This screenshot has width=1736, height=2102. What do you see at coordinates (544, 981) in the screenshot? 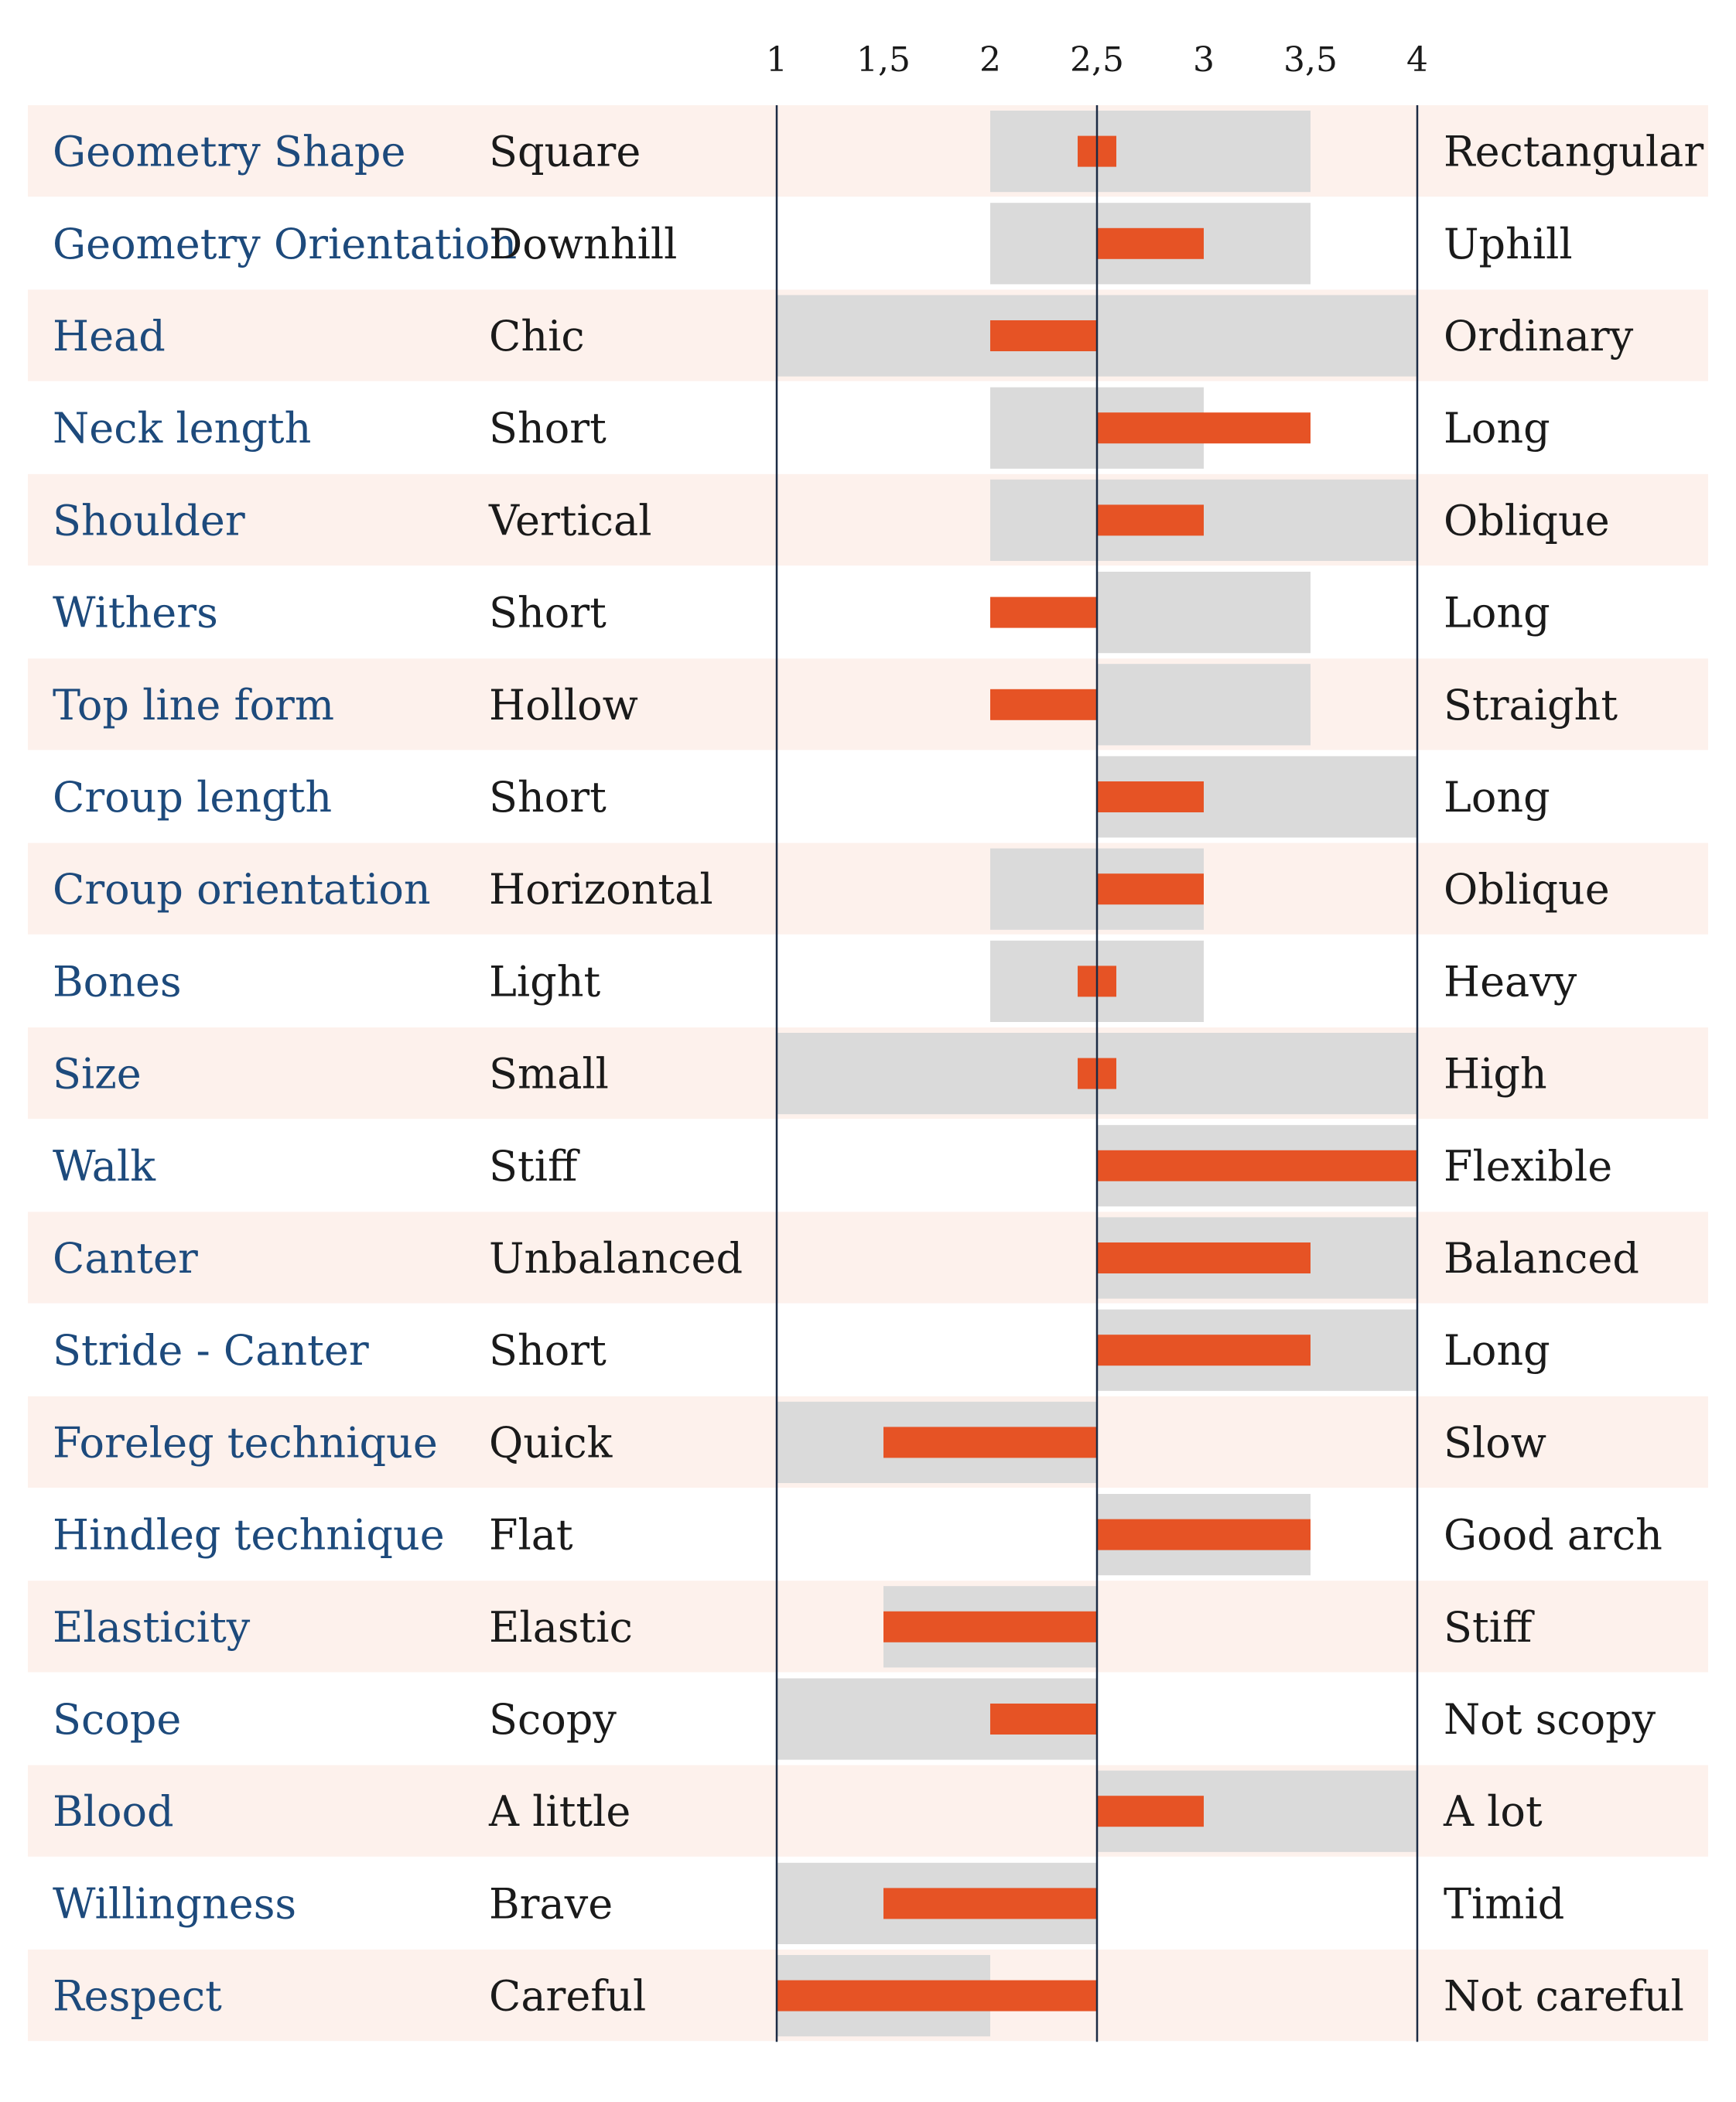
I see `left-pole-label: Light` at bounding box center [544, 981].